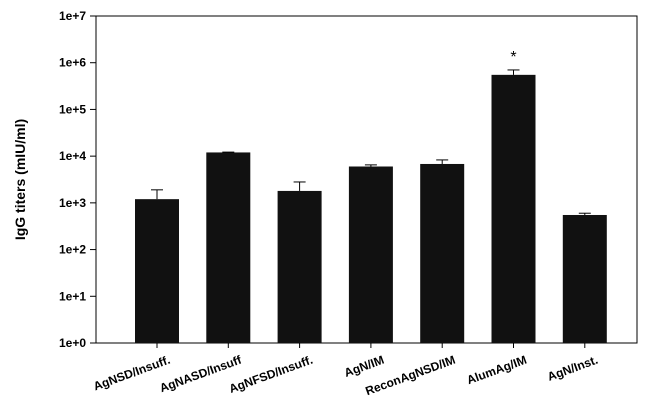  I want to click on x-category-label: AgN/Inst., so click(573, 368).